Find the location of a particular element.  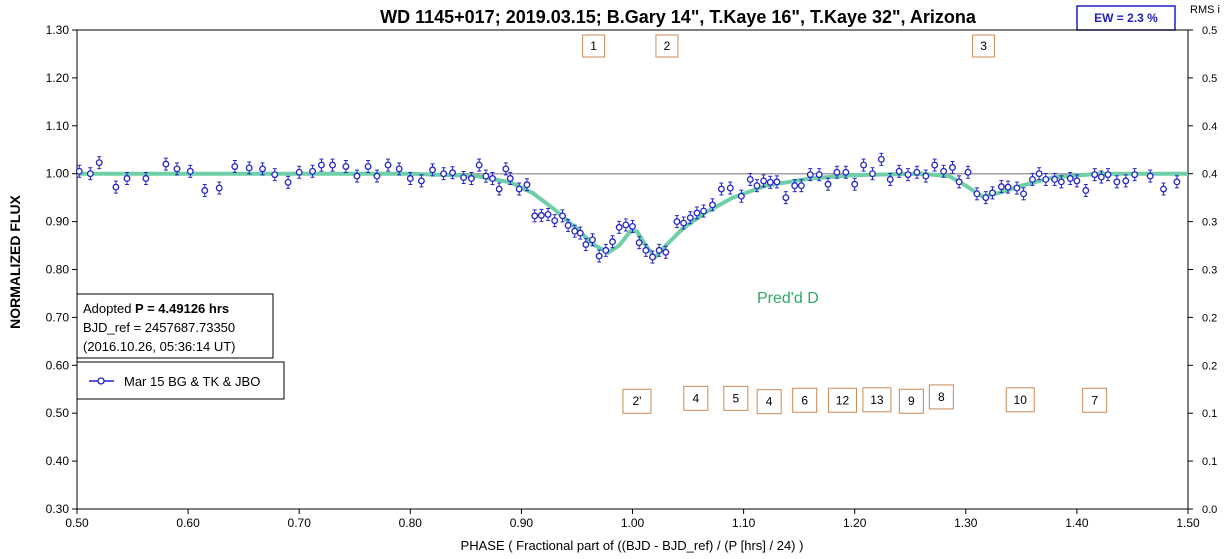

top-marker: 2 is located at coordinates (667, 46).